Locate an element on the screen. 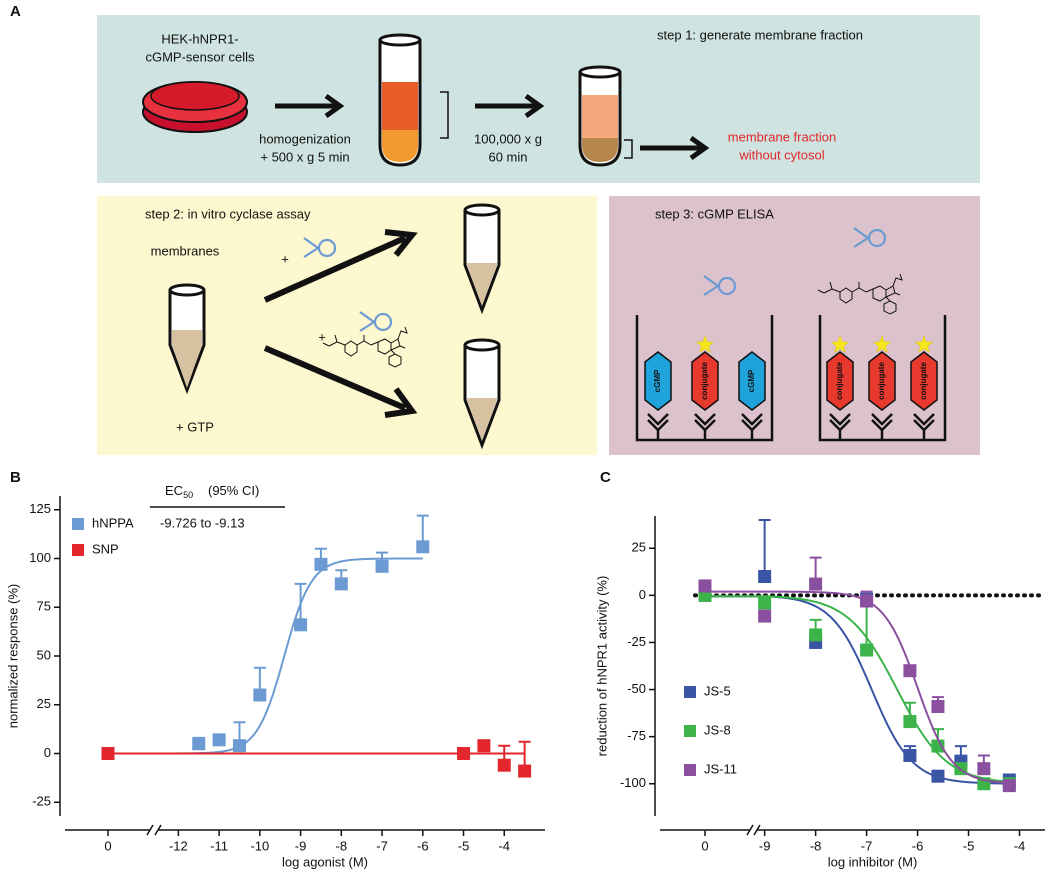 The image size is (1050, 872). gtp-label: + GTP is located at coordinates (195, 426).